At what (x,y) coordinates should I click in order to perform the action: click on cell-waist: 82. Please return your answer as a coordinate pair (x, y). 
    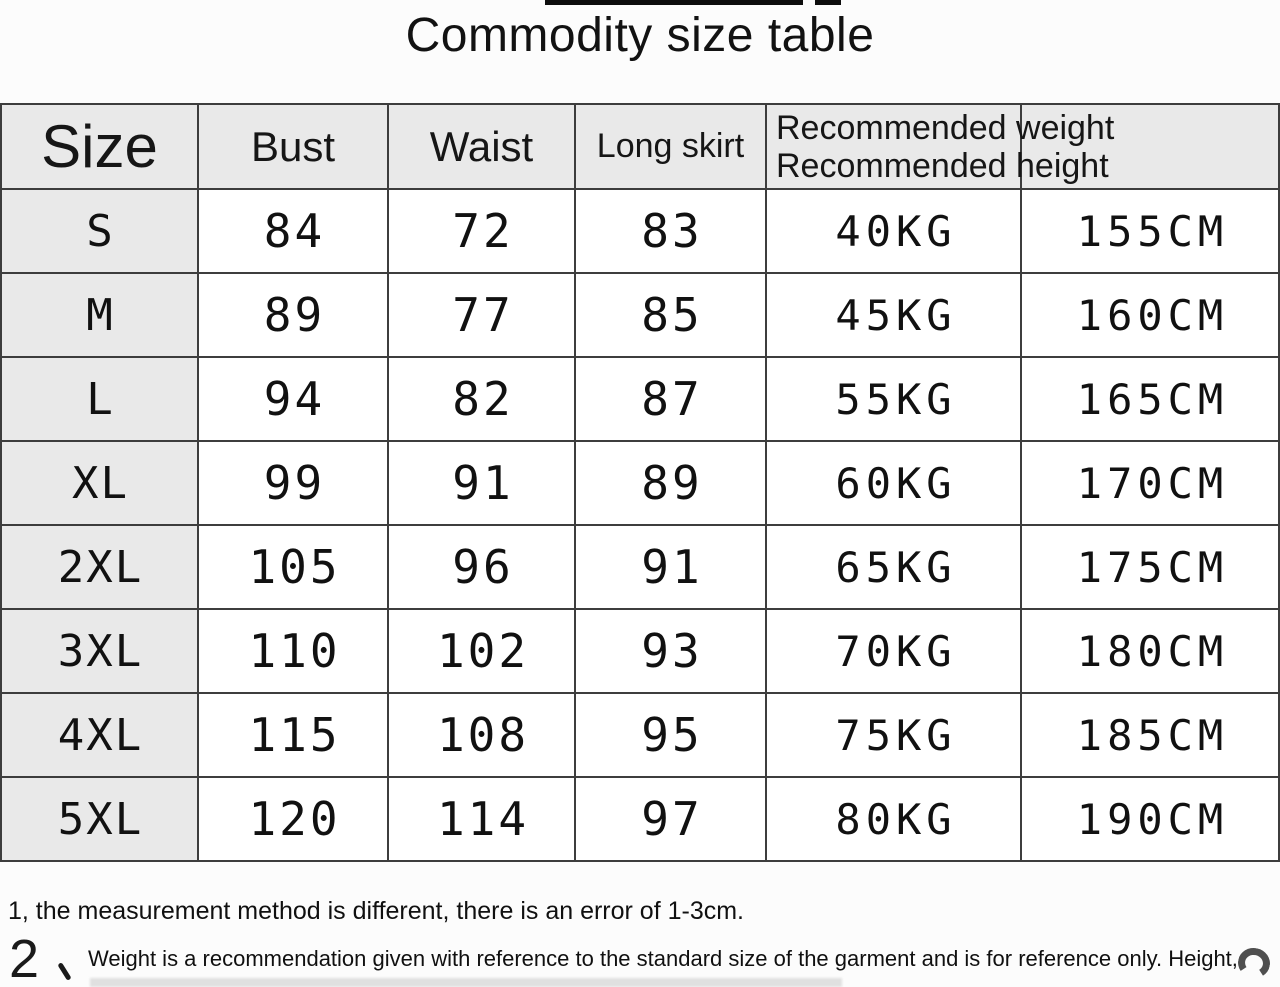
    Looking at the image, I should click on (482, 400).